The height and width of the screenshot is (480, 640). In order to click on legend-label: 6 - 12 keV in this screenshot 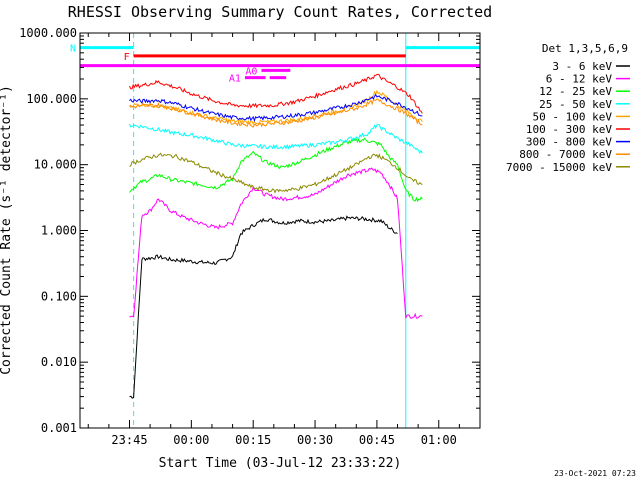, I will do `click(579, 79)`.